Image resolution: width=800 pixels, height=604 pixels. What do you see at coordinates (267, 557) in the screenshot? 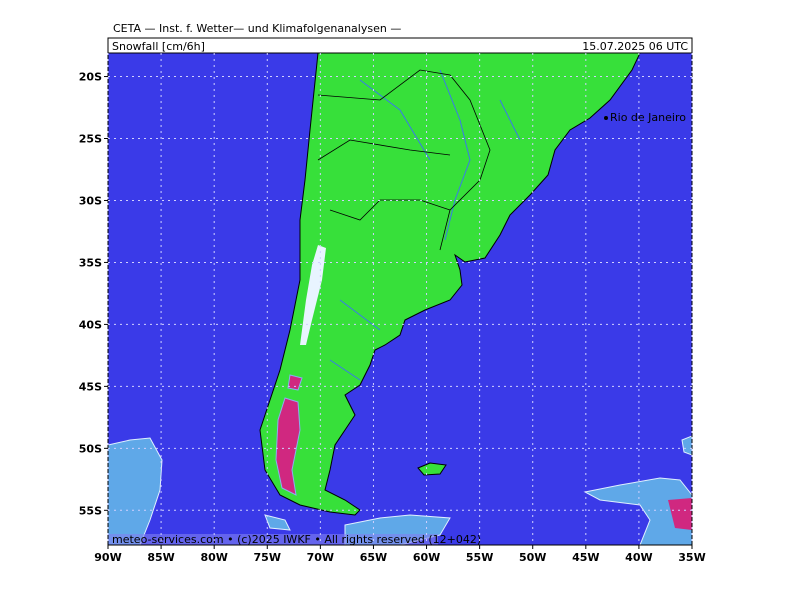
I see `lon-tick-label: 75W` at bounding box center [267, 557].